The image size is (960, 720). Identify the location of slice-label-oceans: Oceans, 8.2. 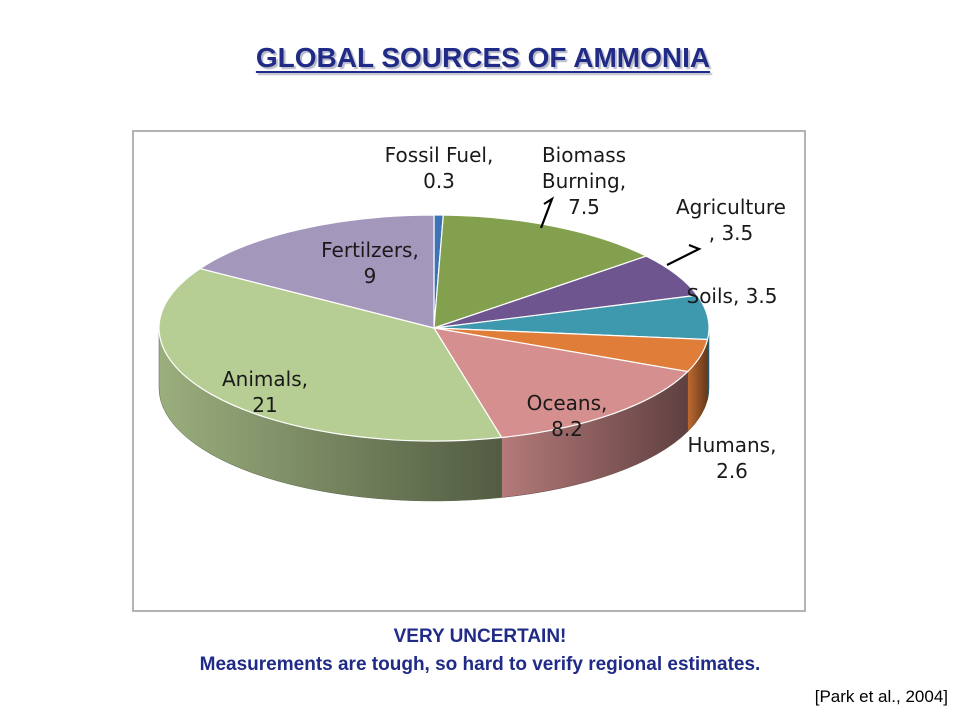
(567, 416).